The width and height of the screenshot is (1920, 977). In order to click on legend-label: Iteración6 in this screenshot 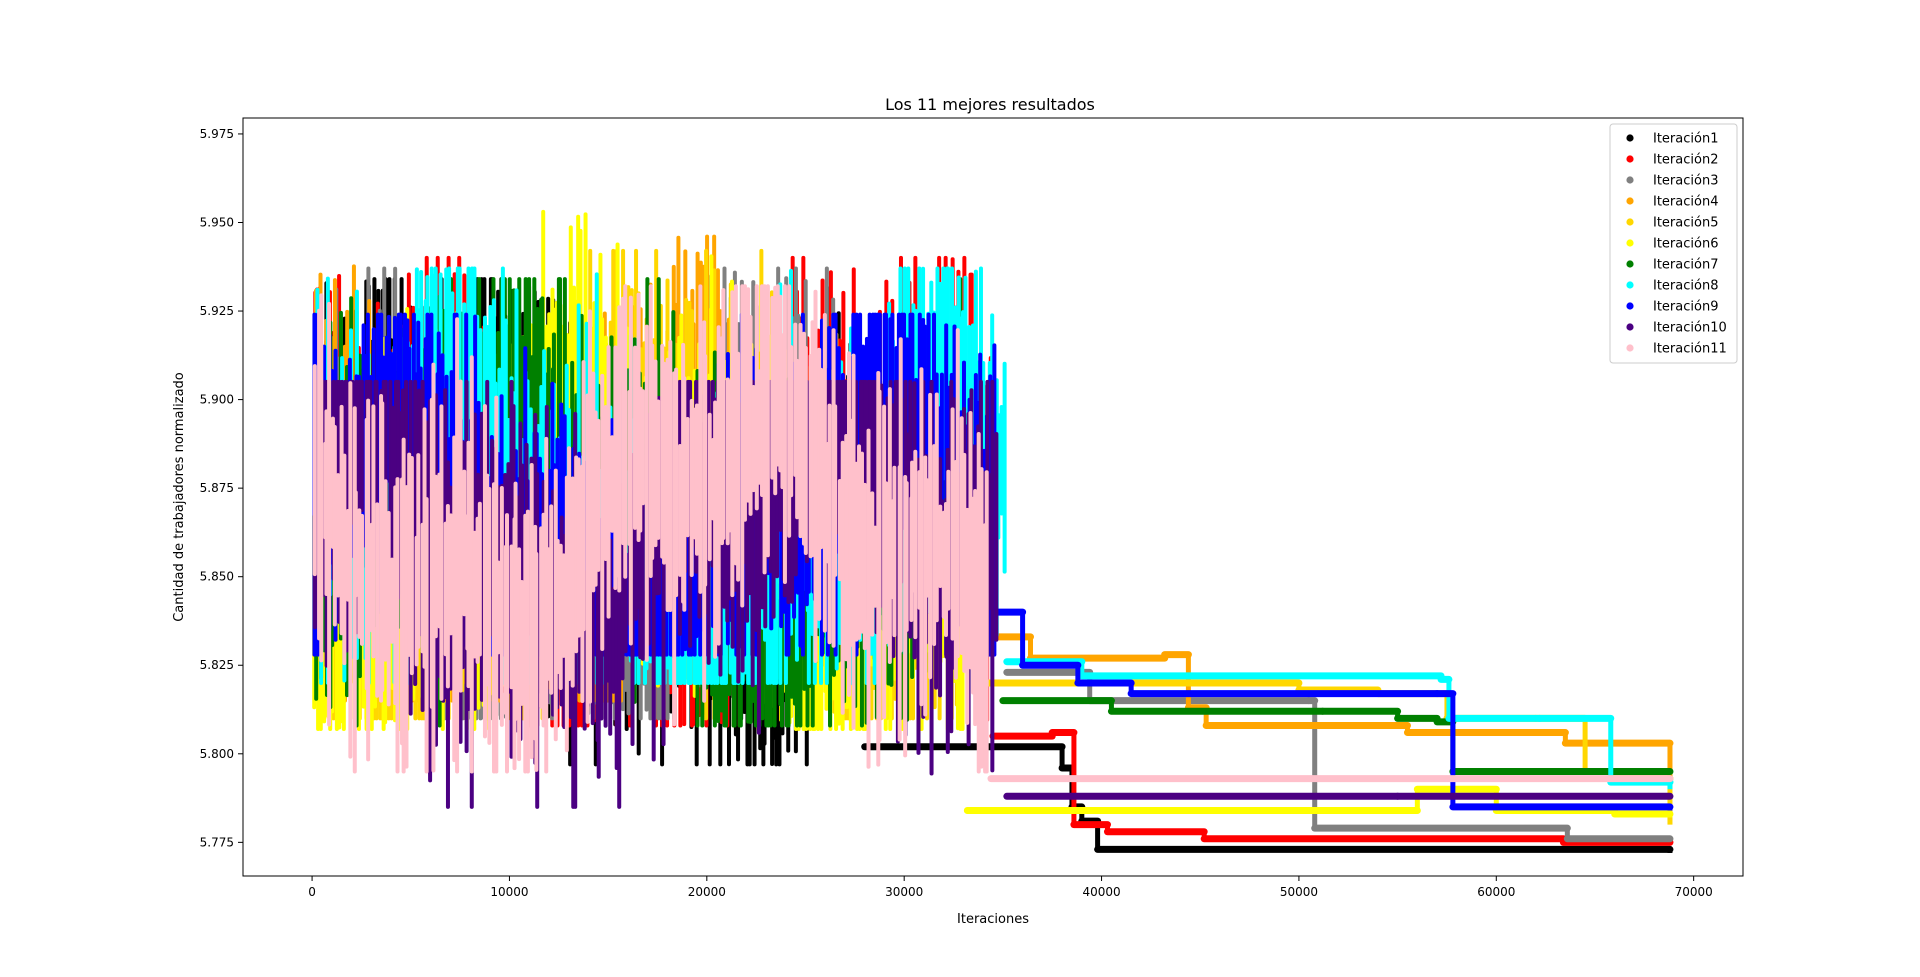, I will do `click(1685, 244)`.